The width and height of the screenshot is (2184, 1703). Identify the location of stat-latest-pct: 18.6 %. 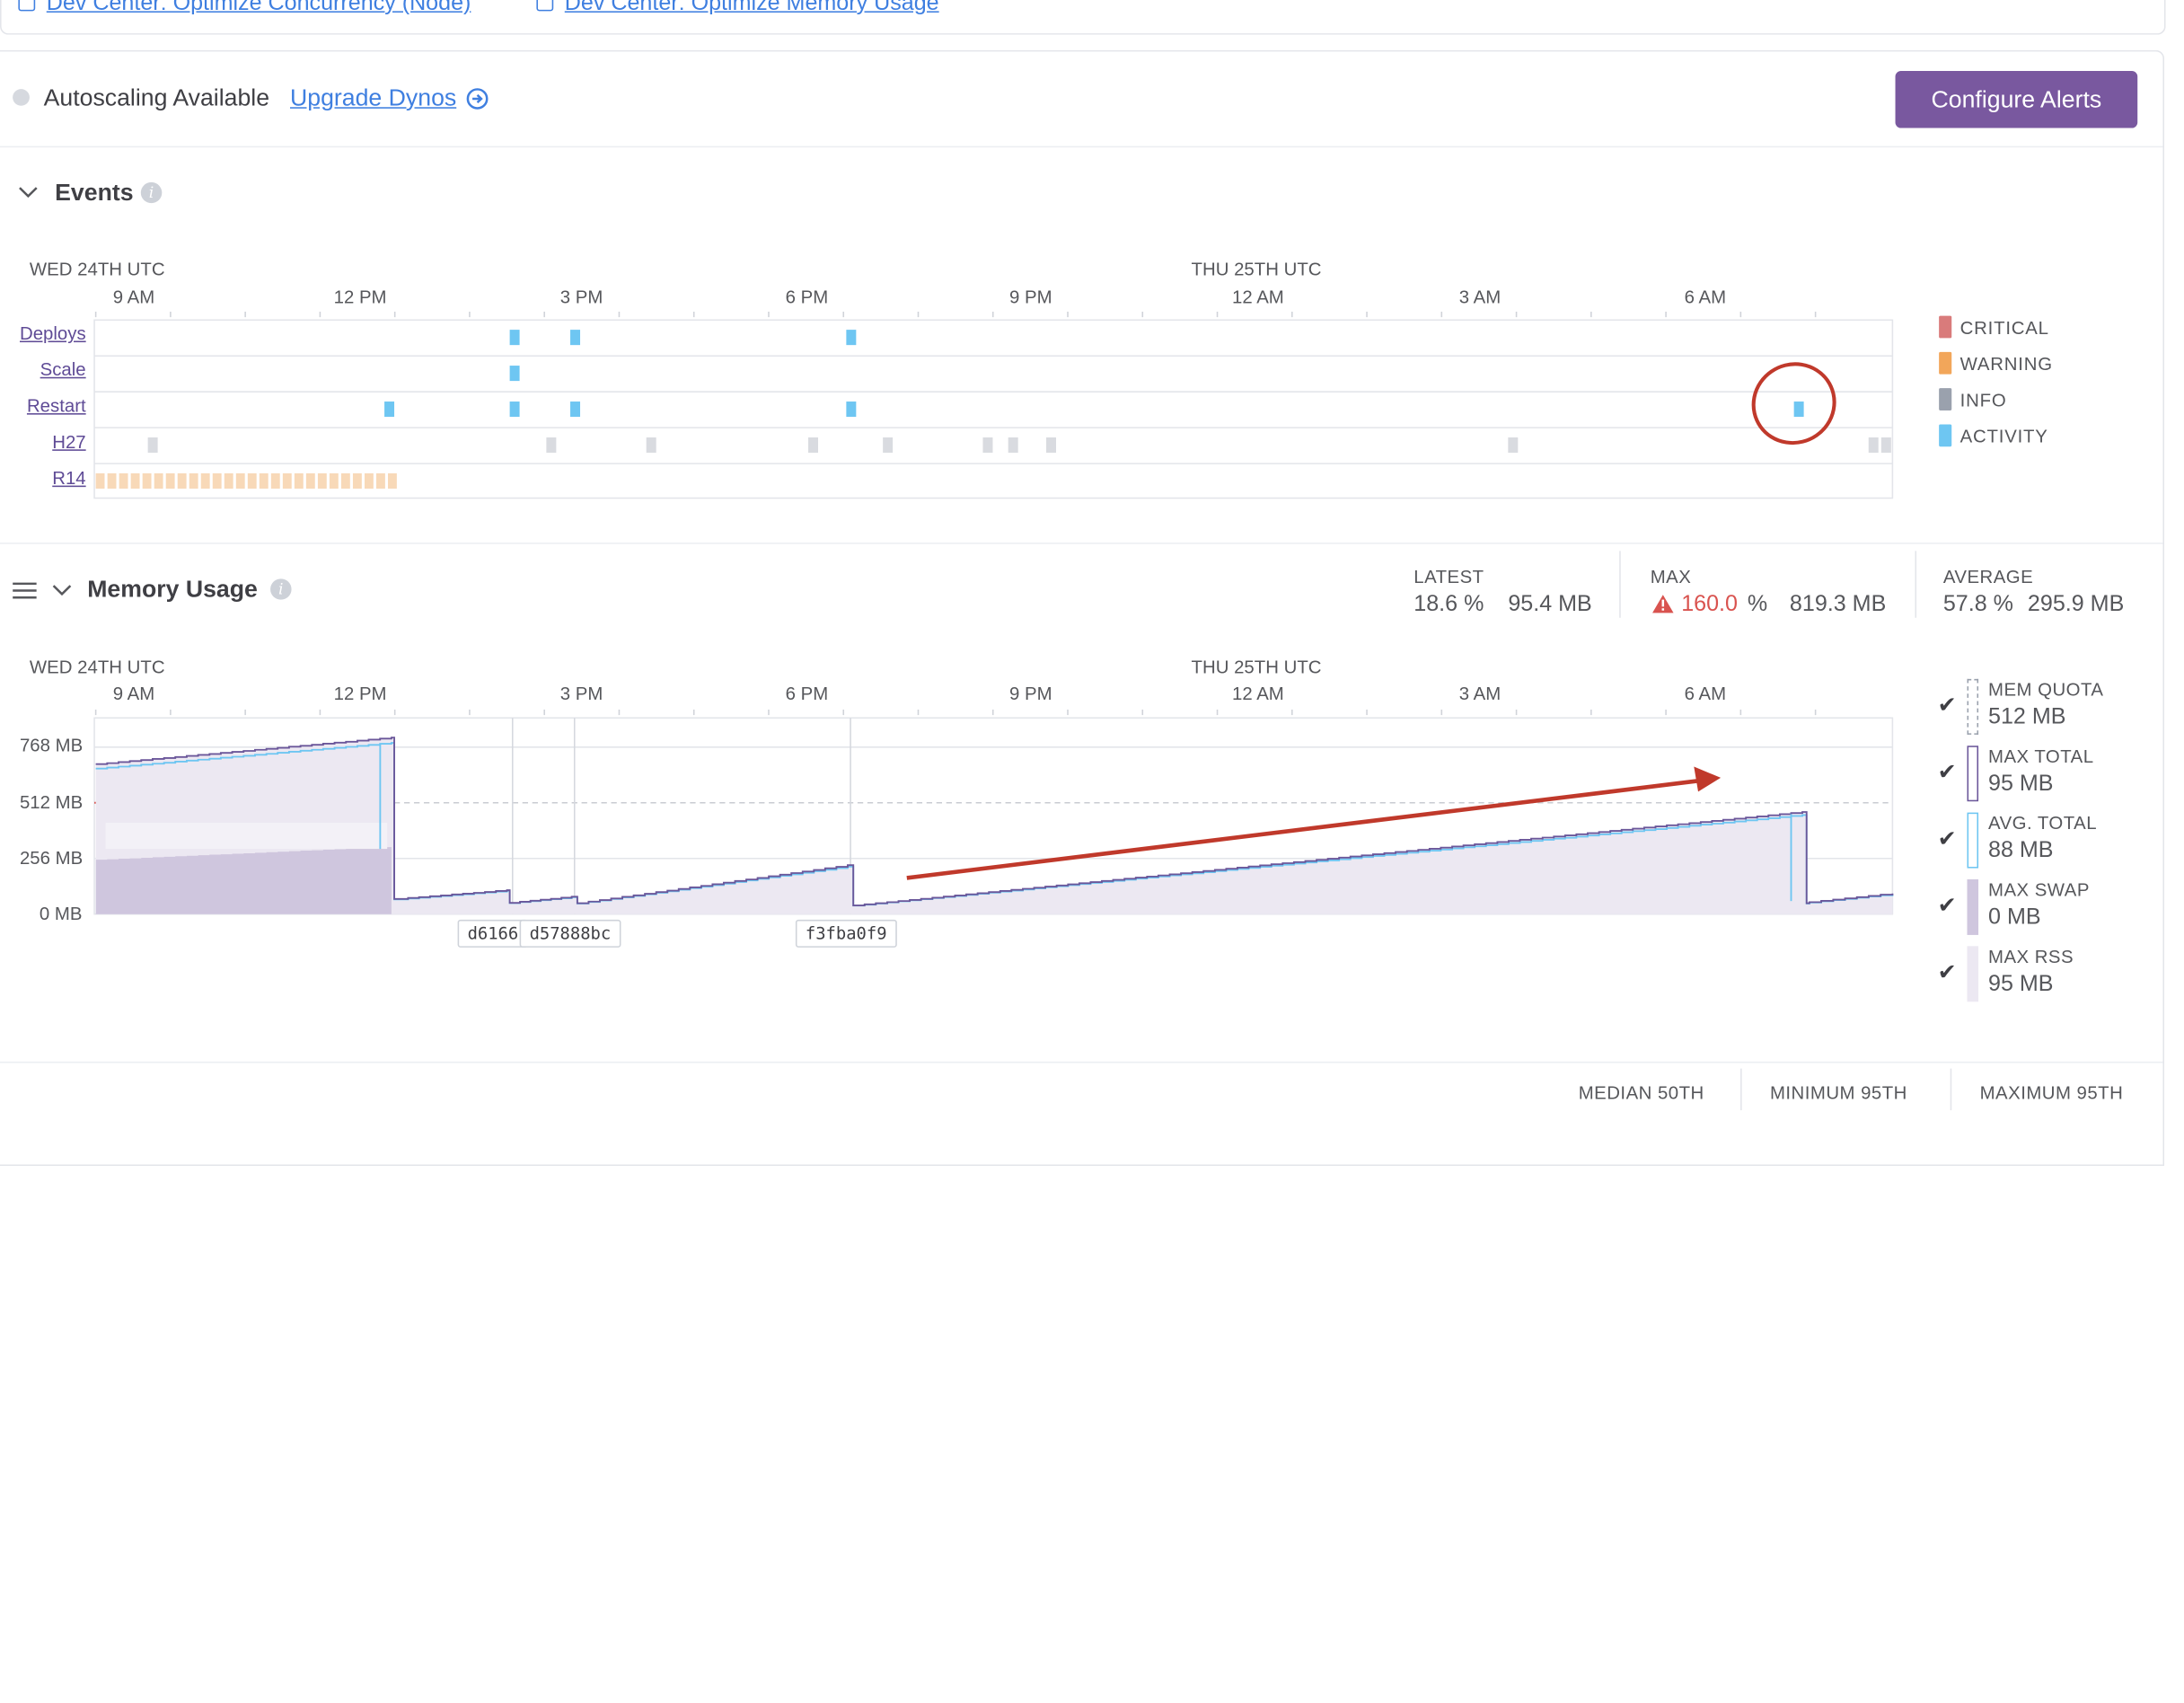
(1448, 604).